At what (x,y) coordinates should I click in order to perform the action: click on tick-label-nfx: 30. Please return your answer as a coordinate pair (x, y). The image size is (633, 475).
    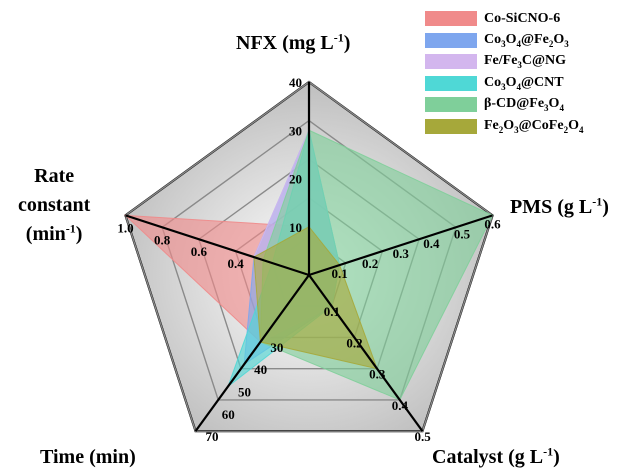
    Looking at the image, I should click on (295, 130).